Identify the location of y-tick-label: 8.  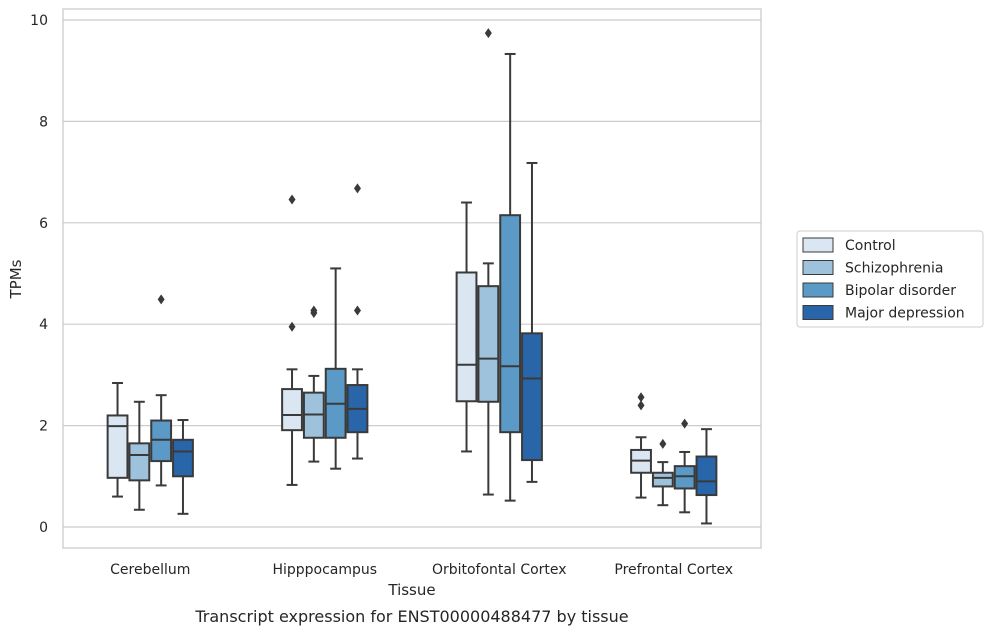
(43, 122).